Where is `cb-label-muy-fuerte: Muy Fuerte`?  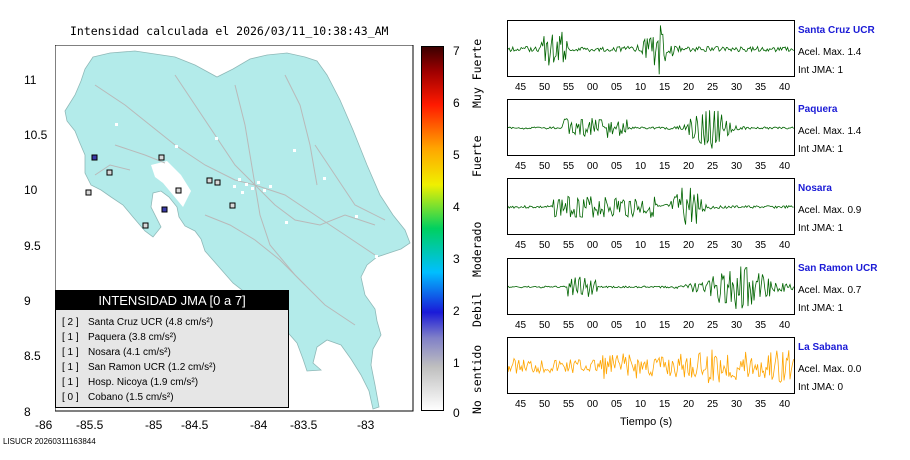
cb-label-muy-fuerte: Muy Fuerte is located at coordinates (477, 73).